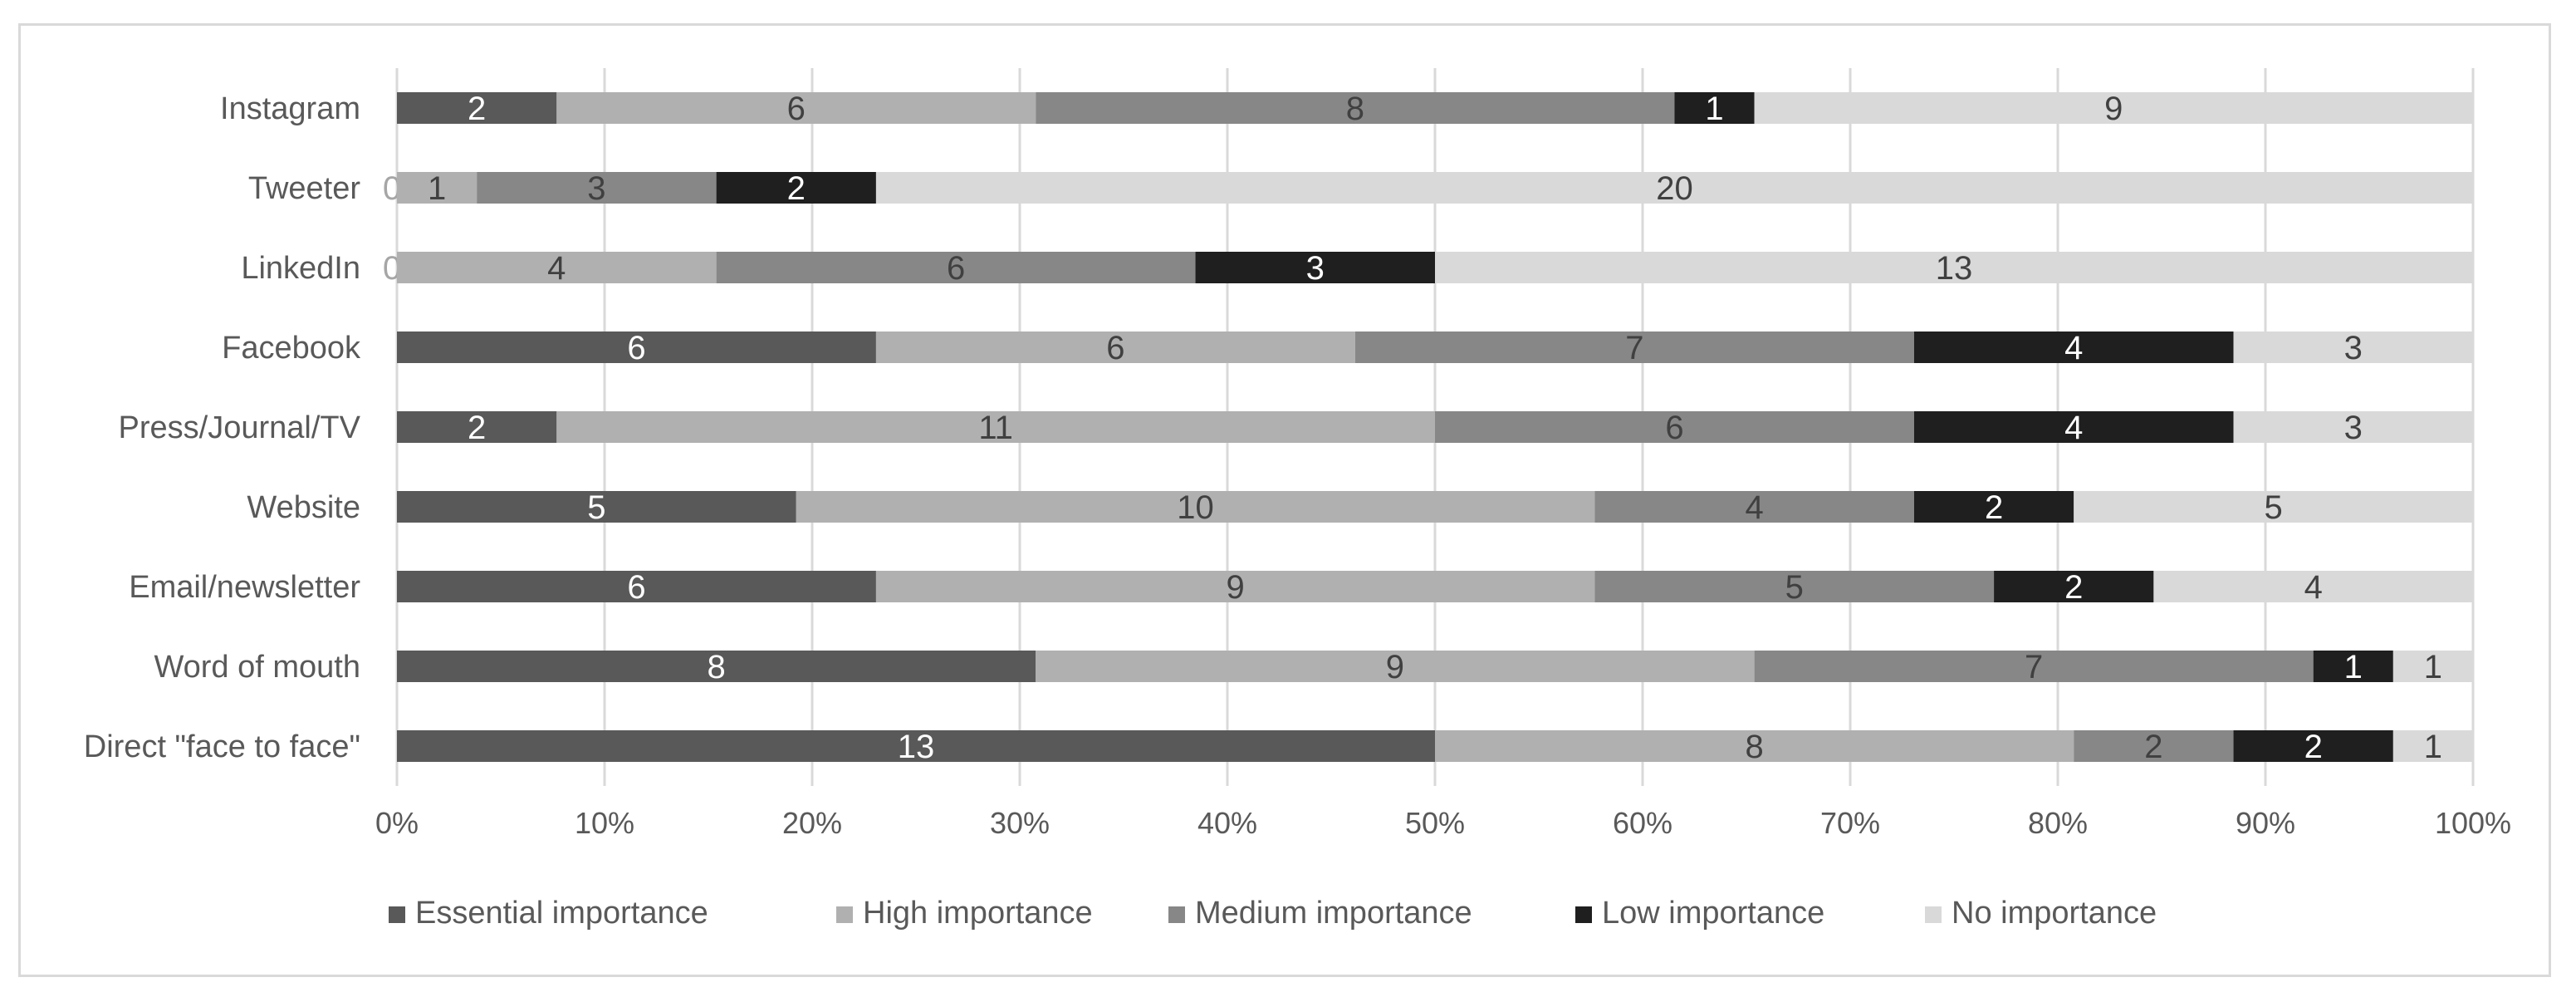 The image size is (2576, 997). I want to click on x-axis-ticks: 0% 10% 20% 30% 40% 50% 60% 70% 80% 90% 100%, so click(1443, 823).